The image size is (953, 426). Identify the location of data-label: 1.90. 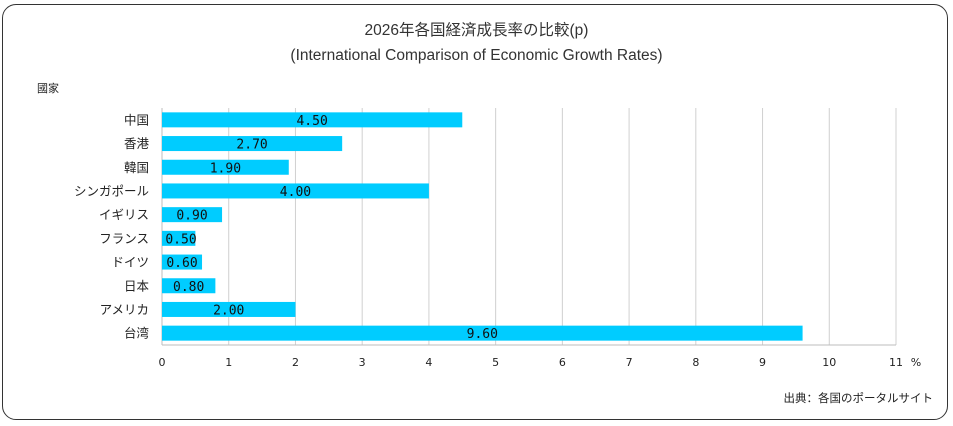
(225, 168).